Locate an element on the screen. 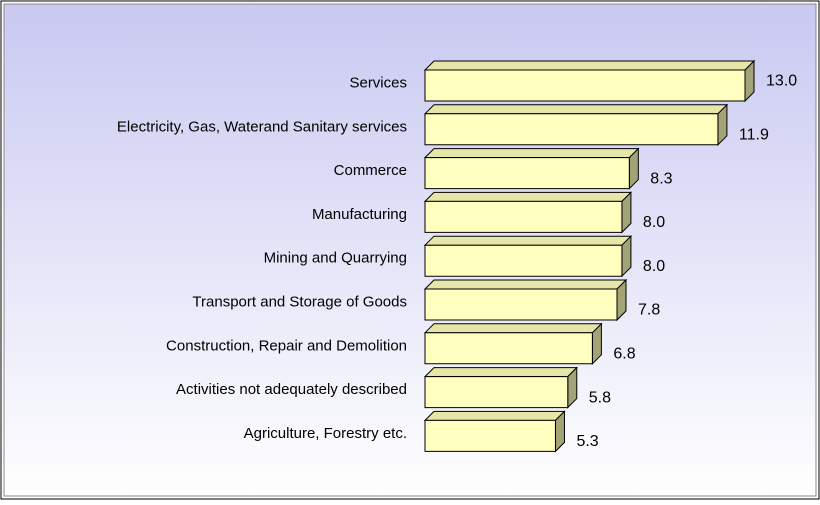 This screenshot has height=505, width=820. value-label: 11.9 is located at coordinates (754, 135).